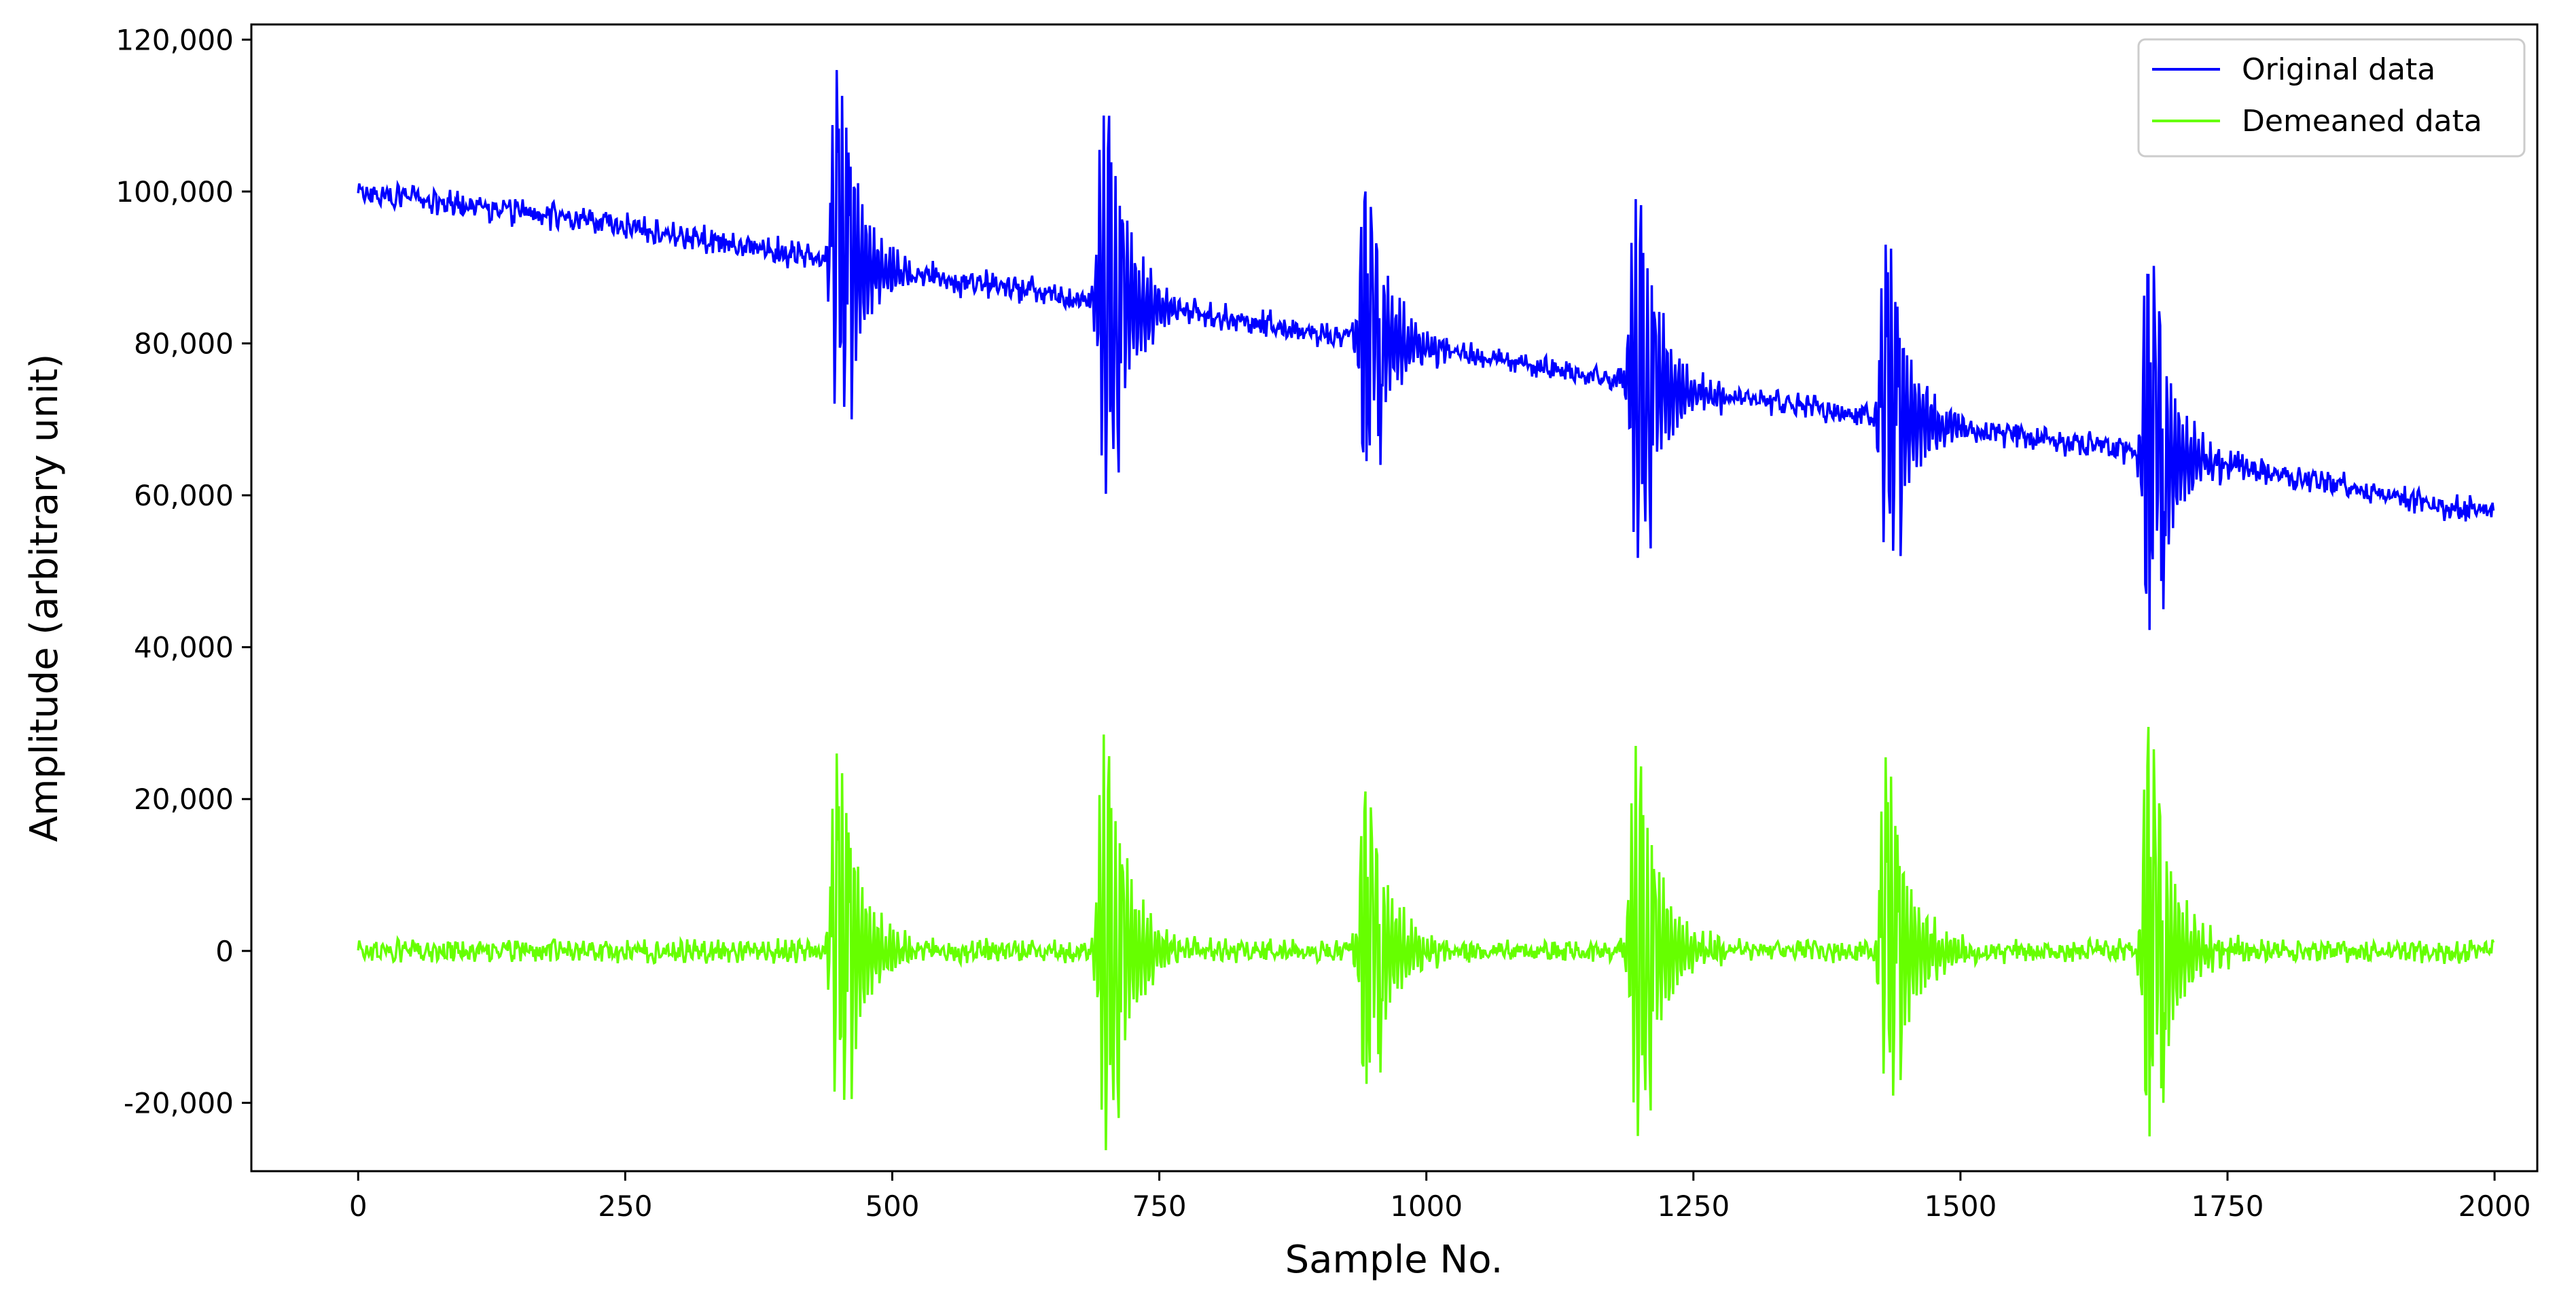 This screenshot has width=2576, height=1305. I want to click on y-tick-label: 60,000, so click(184, 495).